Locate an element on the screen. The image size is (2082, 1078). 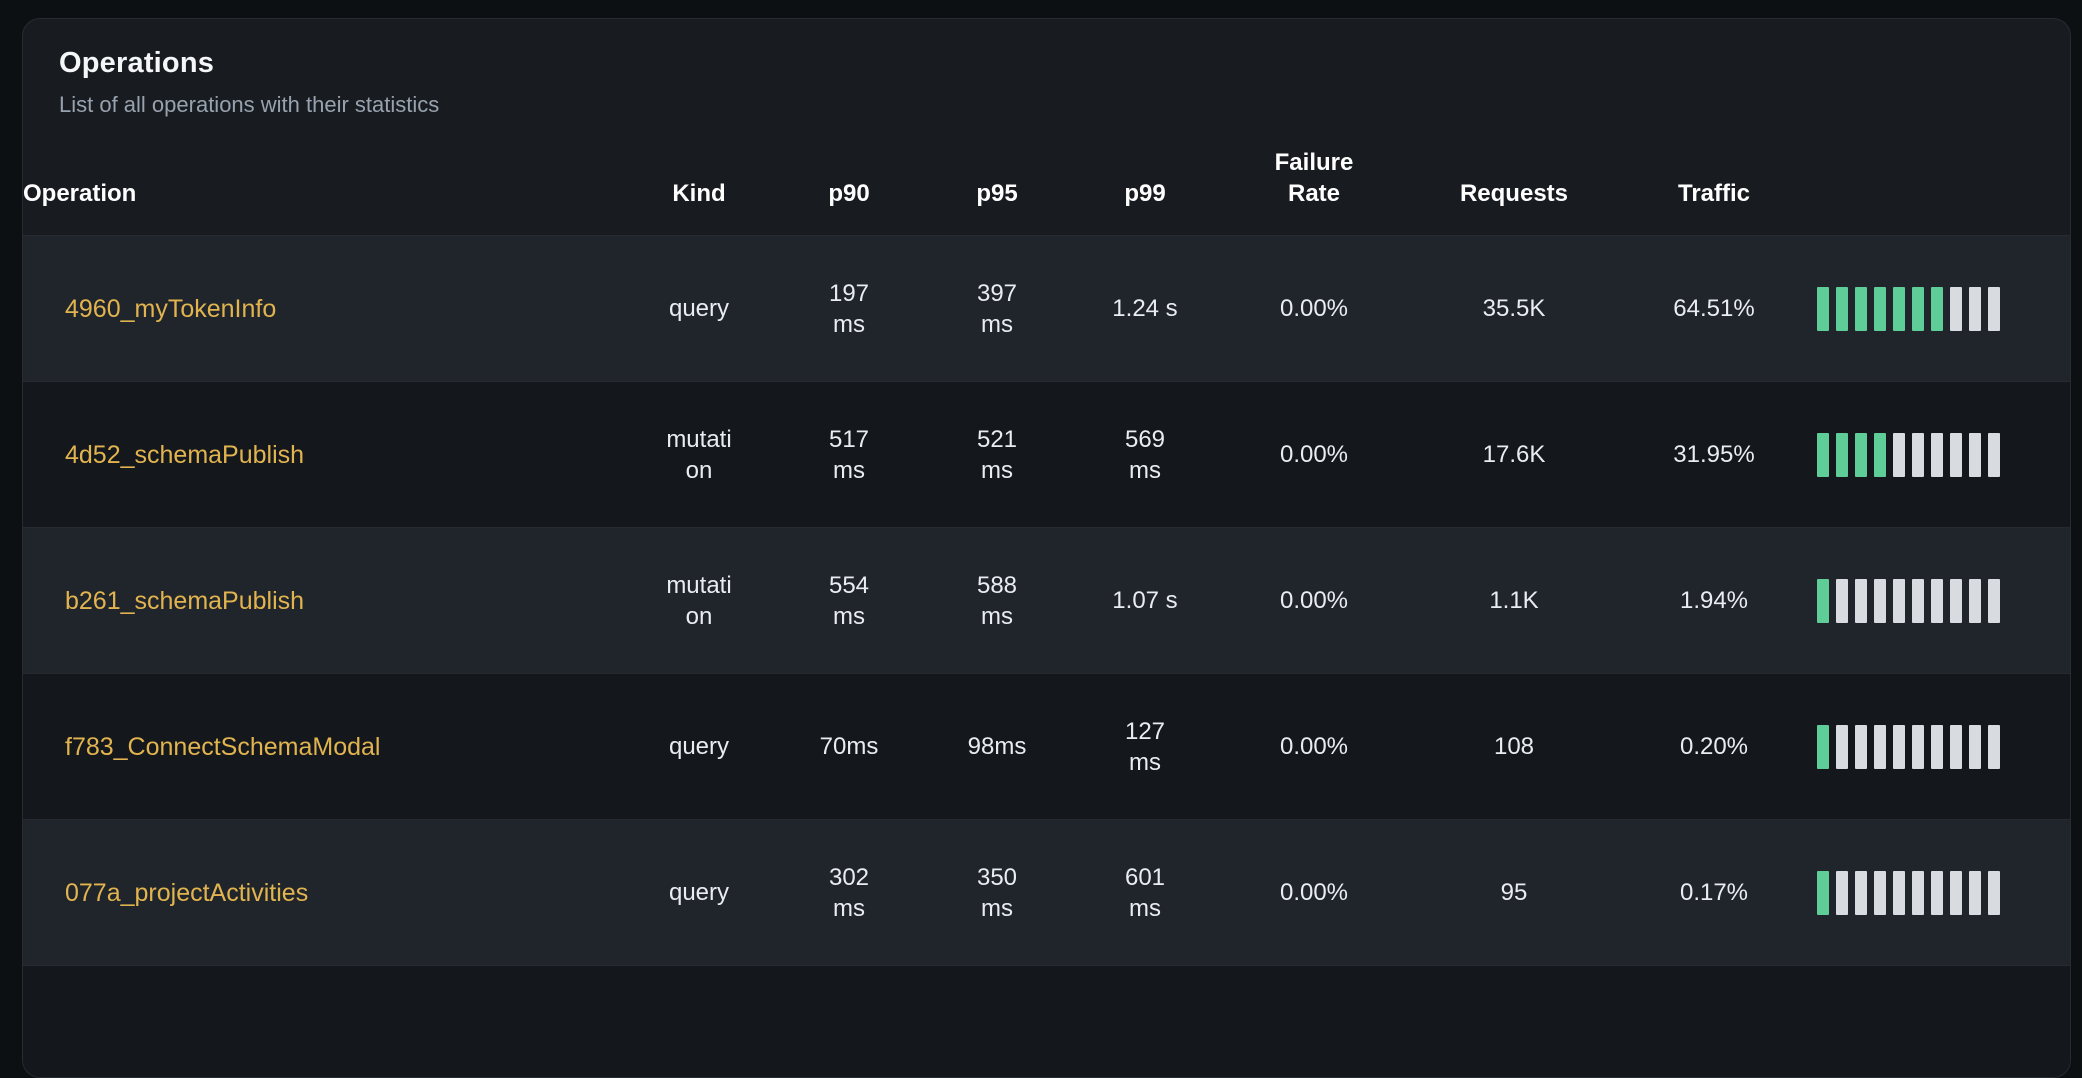
cell-p99: 127 ms is located at coordinates (1145, 746).